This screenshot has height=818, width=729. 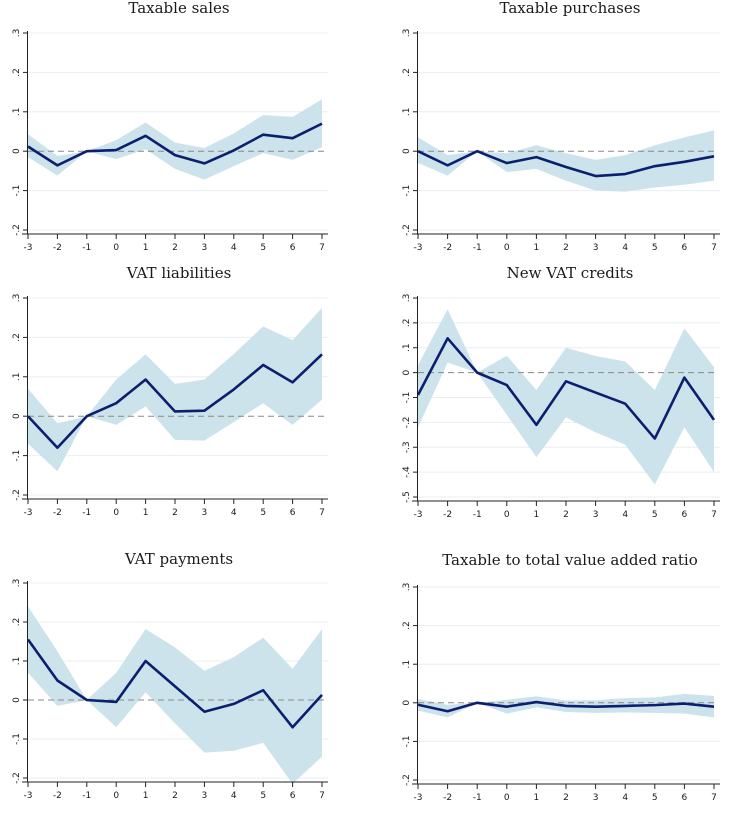 I want to click on chart-panel-0: Taxable sales -.2 -.1 0 .1 .2 .3 -3 -2 -1 0 1 2 3 4 5 6 7, so click(x=170, y=126).